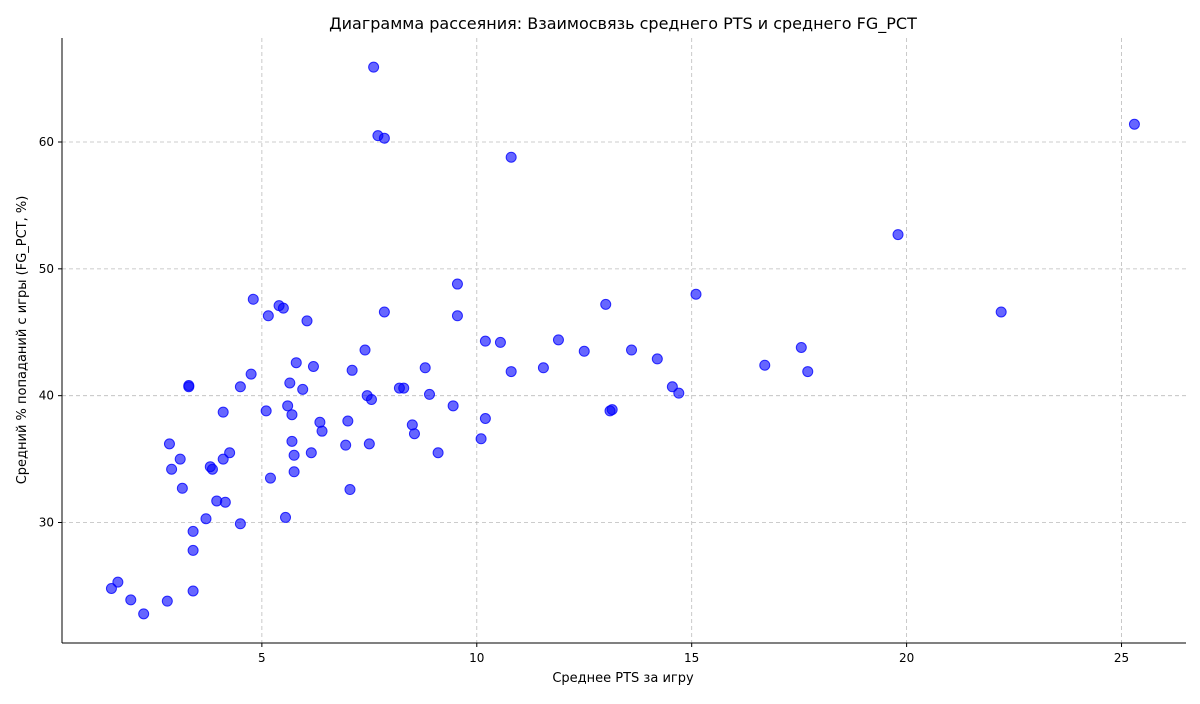  I want to click on x-tick-label: 10, so click(476, 658).